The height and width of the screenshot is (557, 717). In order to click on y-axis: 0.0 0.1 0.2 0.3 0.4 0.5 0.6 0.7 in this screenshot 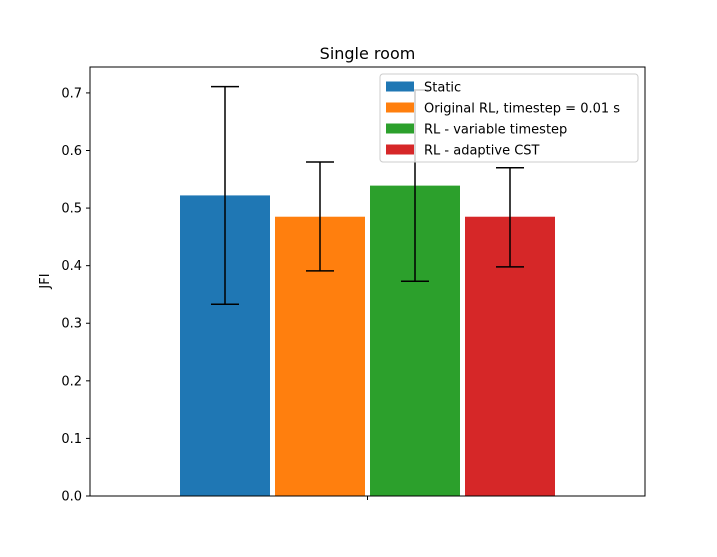, I will do `click(75, 295)`.